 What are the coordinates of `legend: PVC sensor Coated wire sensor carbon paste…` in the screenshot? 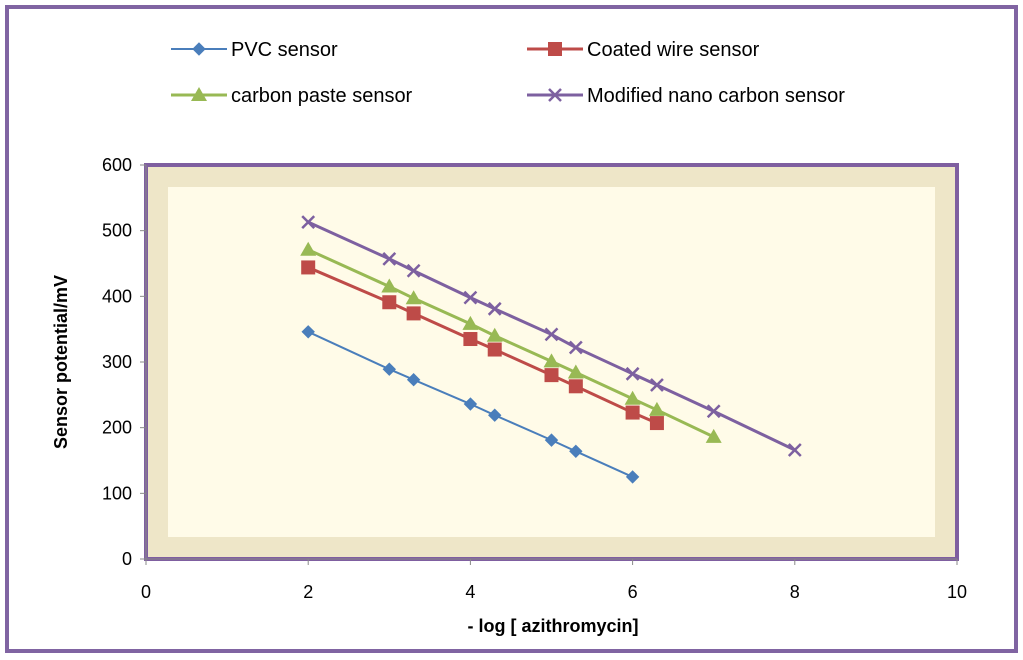 It's located at (508, 73).